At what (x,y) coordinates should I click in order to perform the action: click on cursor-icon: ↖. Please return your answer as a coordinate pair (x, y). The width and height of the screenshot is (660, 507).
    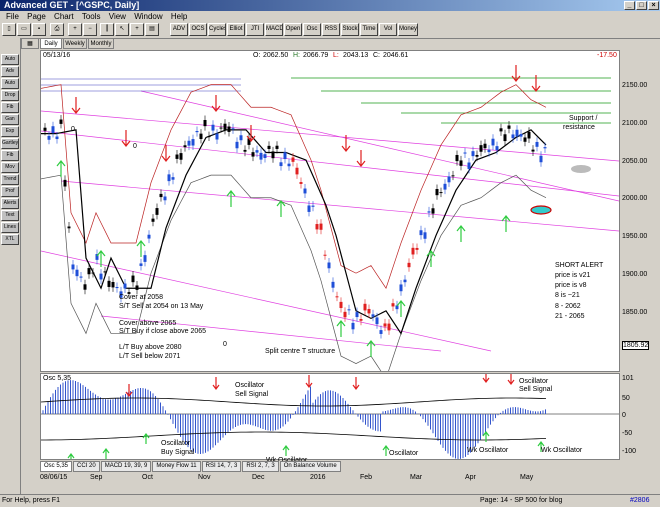
    Looking at the image, I should click on (122, 29).